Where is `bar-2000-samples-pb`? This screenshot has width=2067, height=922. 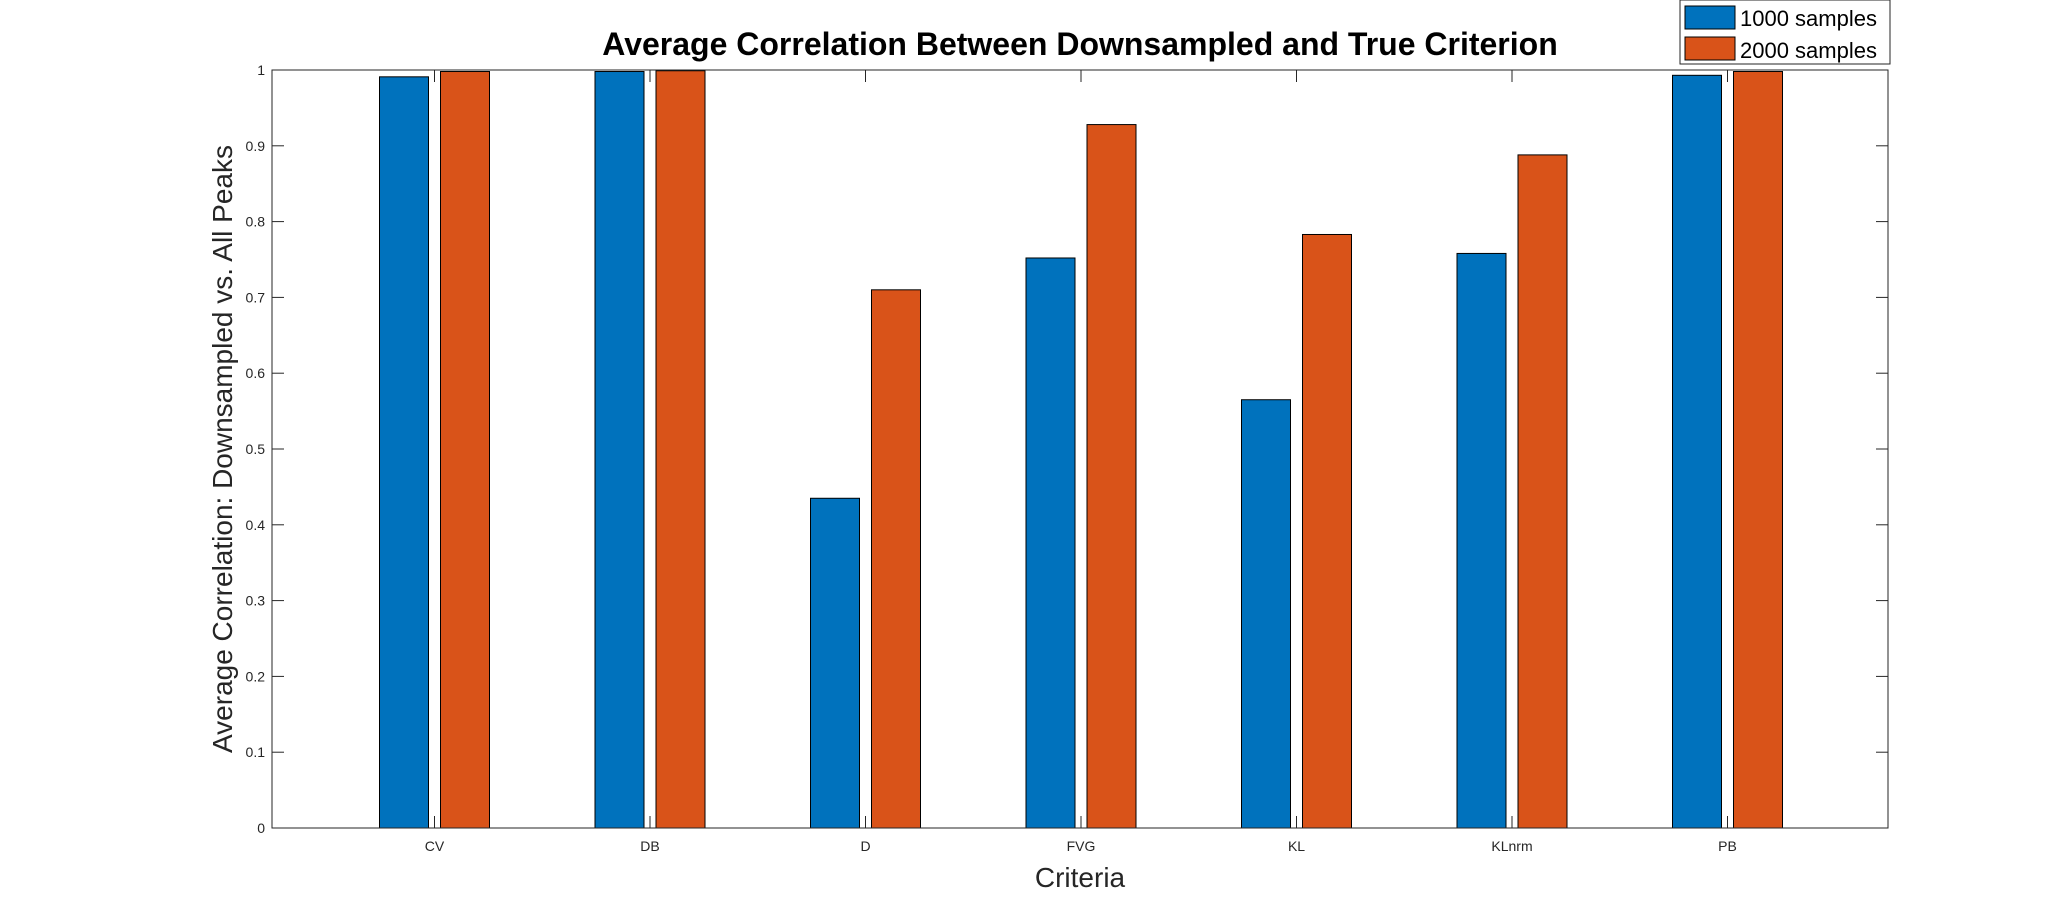 bar-2000-samples-pb is located at coordinates (1758, 450).